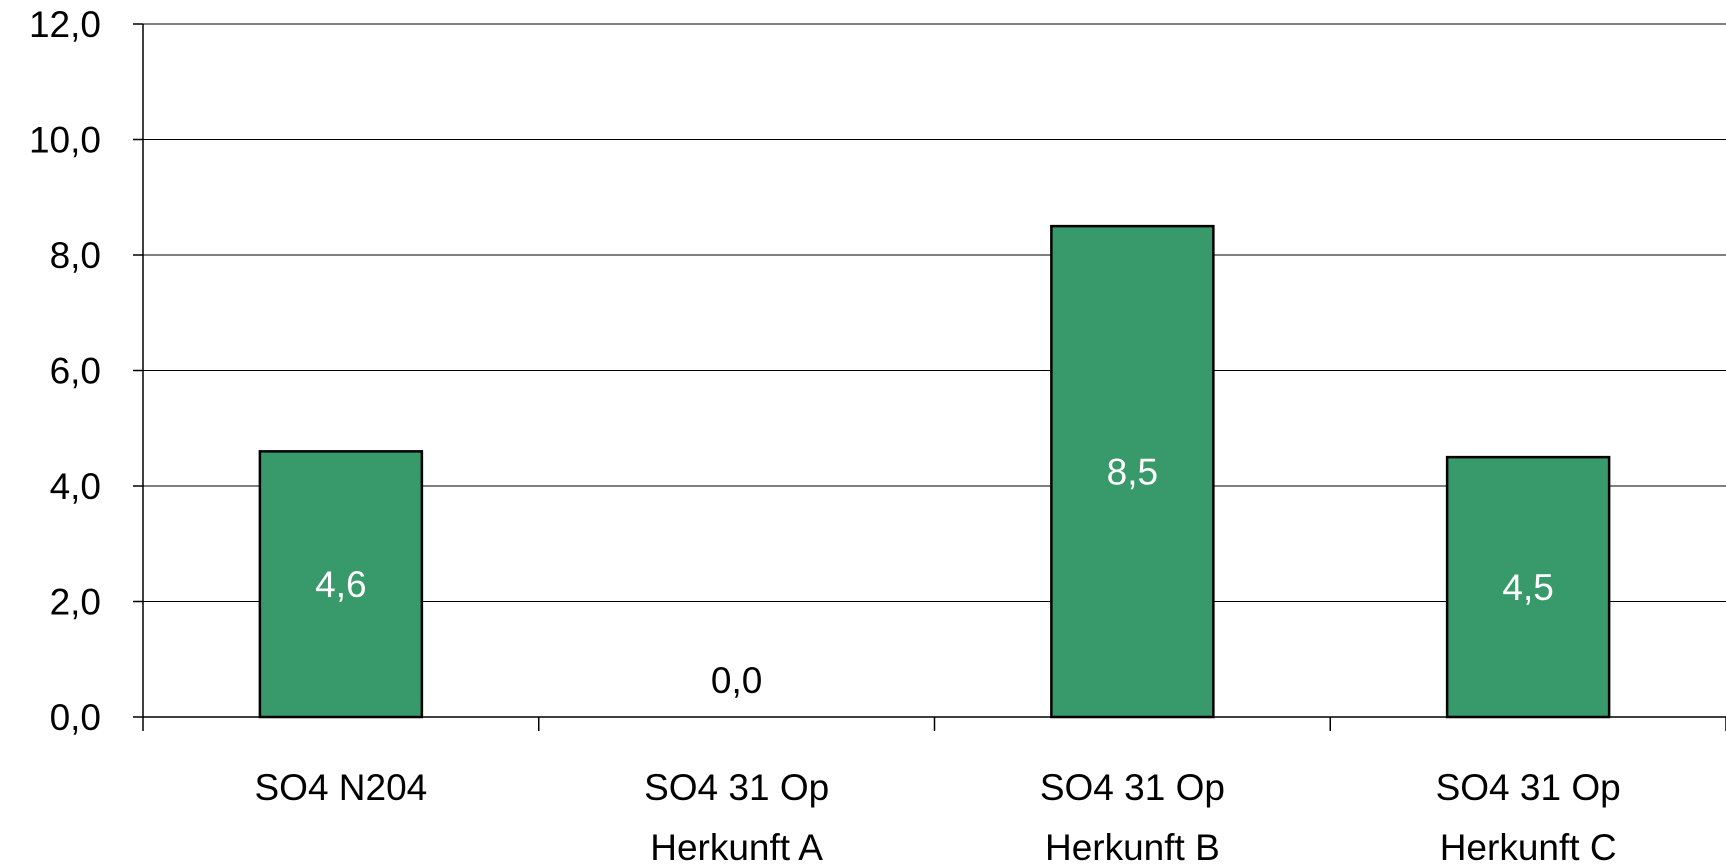 This screenshot has height=865, width=1726. Describe the element at coordinates (65, 24) in the screenshot. I see `y-tick-label: 12,0` at that location.